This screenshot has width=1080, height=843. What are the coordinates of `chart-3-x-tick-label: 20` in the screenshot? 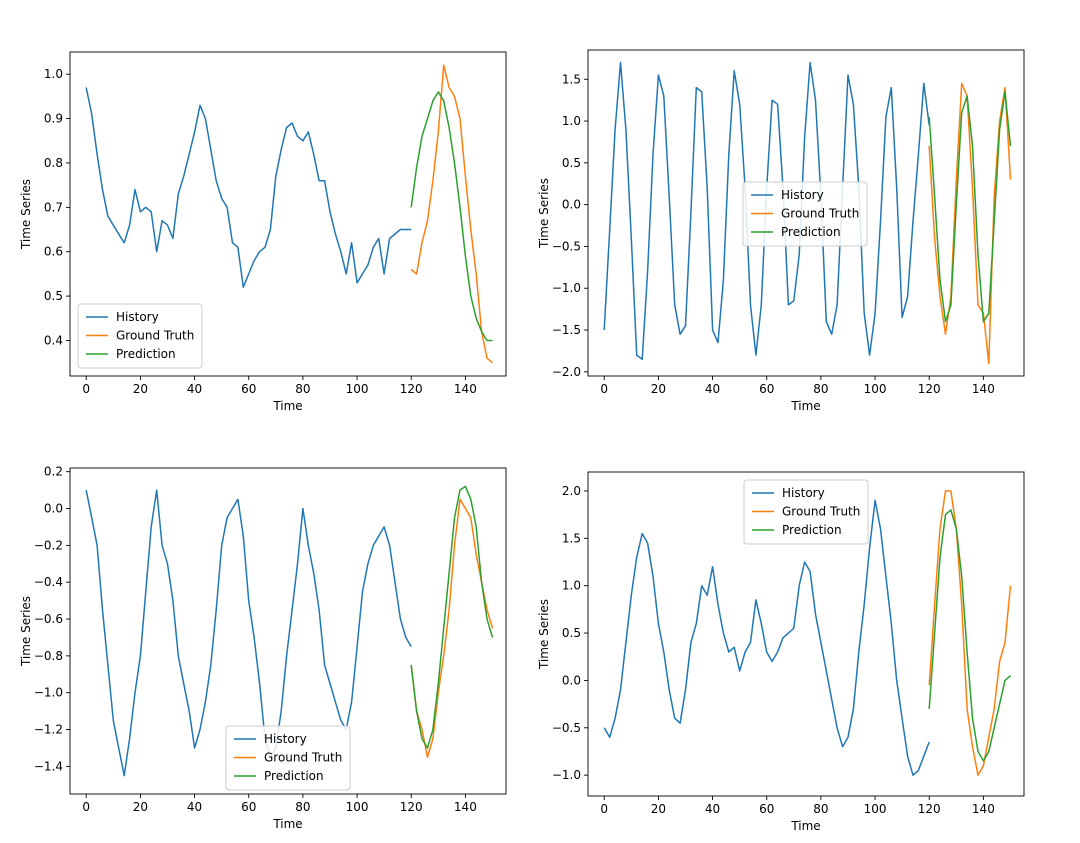 It's located at (140, 807).